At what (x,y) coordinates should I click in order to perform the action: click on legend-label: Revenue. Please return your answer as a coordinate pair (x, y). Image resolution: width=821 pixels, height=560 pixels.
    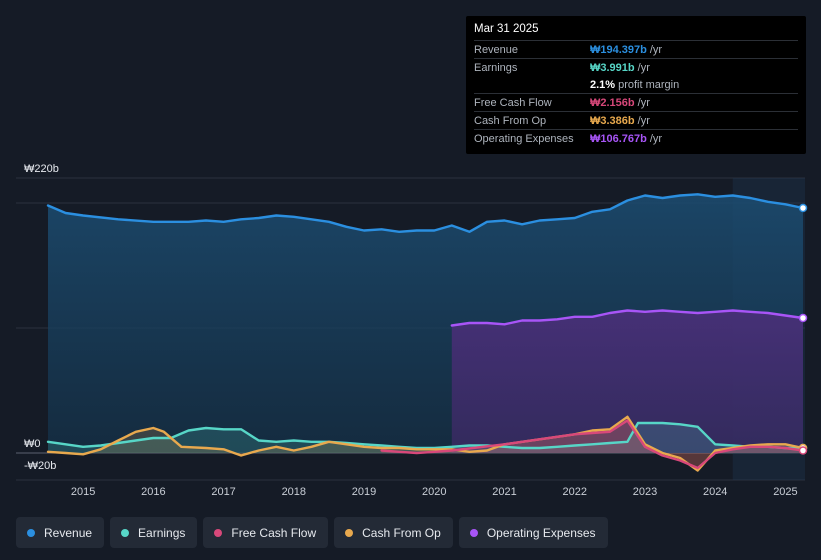
    Looking at the image, I should click on (68, 532).